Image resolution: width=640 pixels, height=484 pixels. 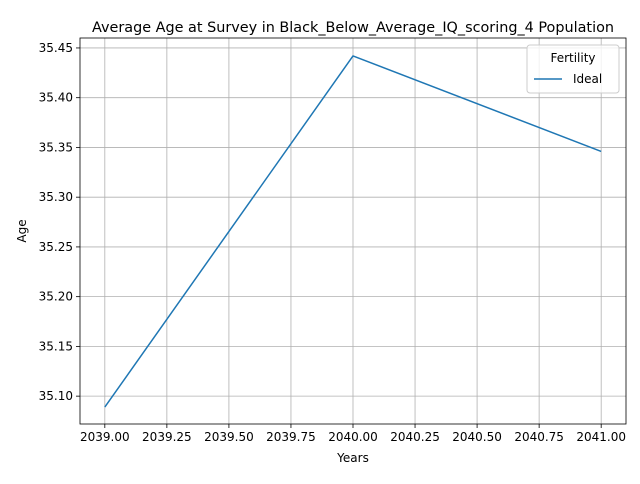 What do you see at coordinates (291, 437) in the screenshot?
I see `x-tick-label: 2039.75` at bounding box center [291, 437].